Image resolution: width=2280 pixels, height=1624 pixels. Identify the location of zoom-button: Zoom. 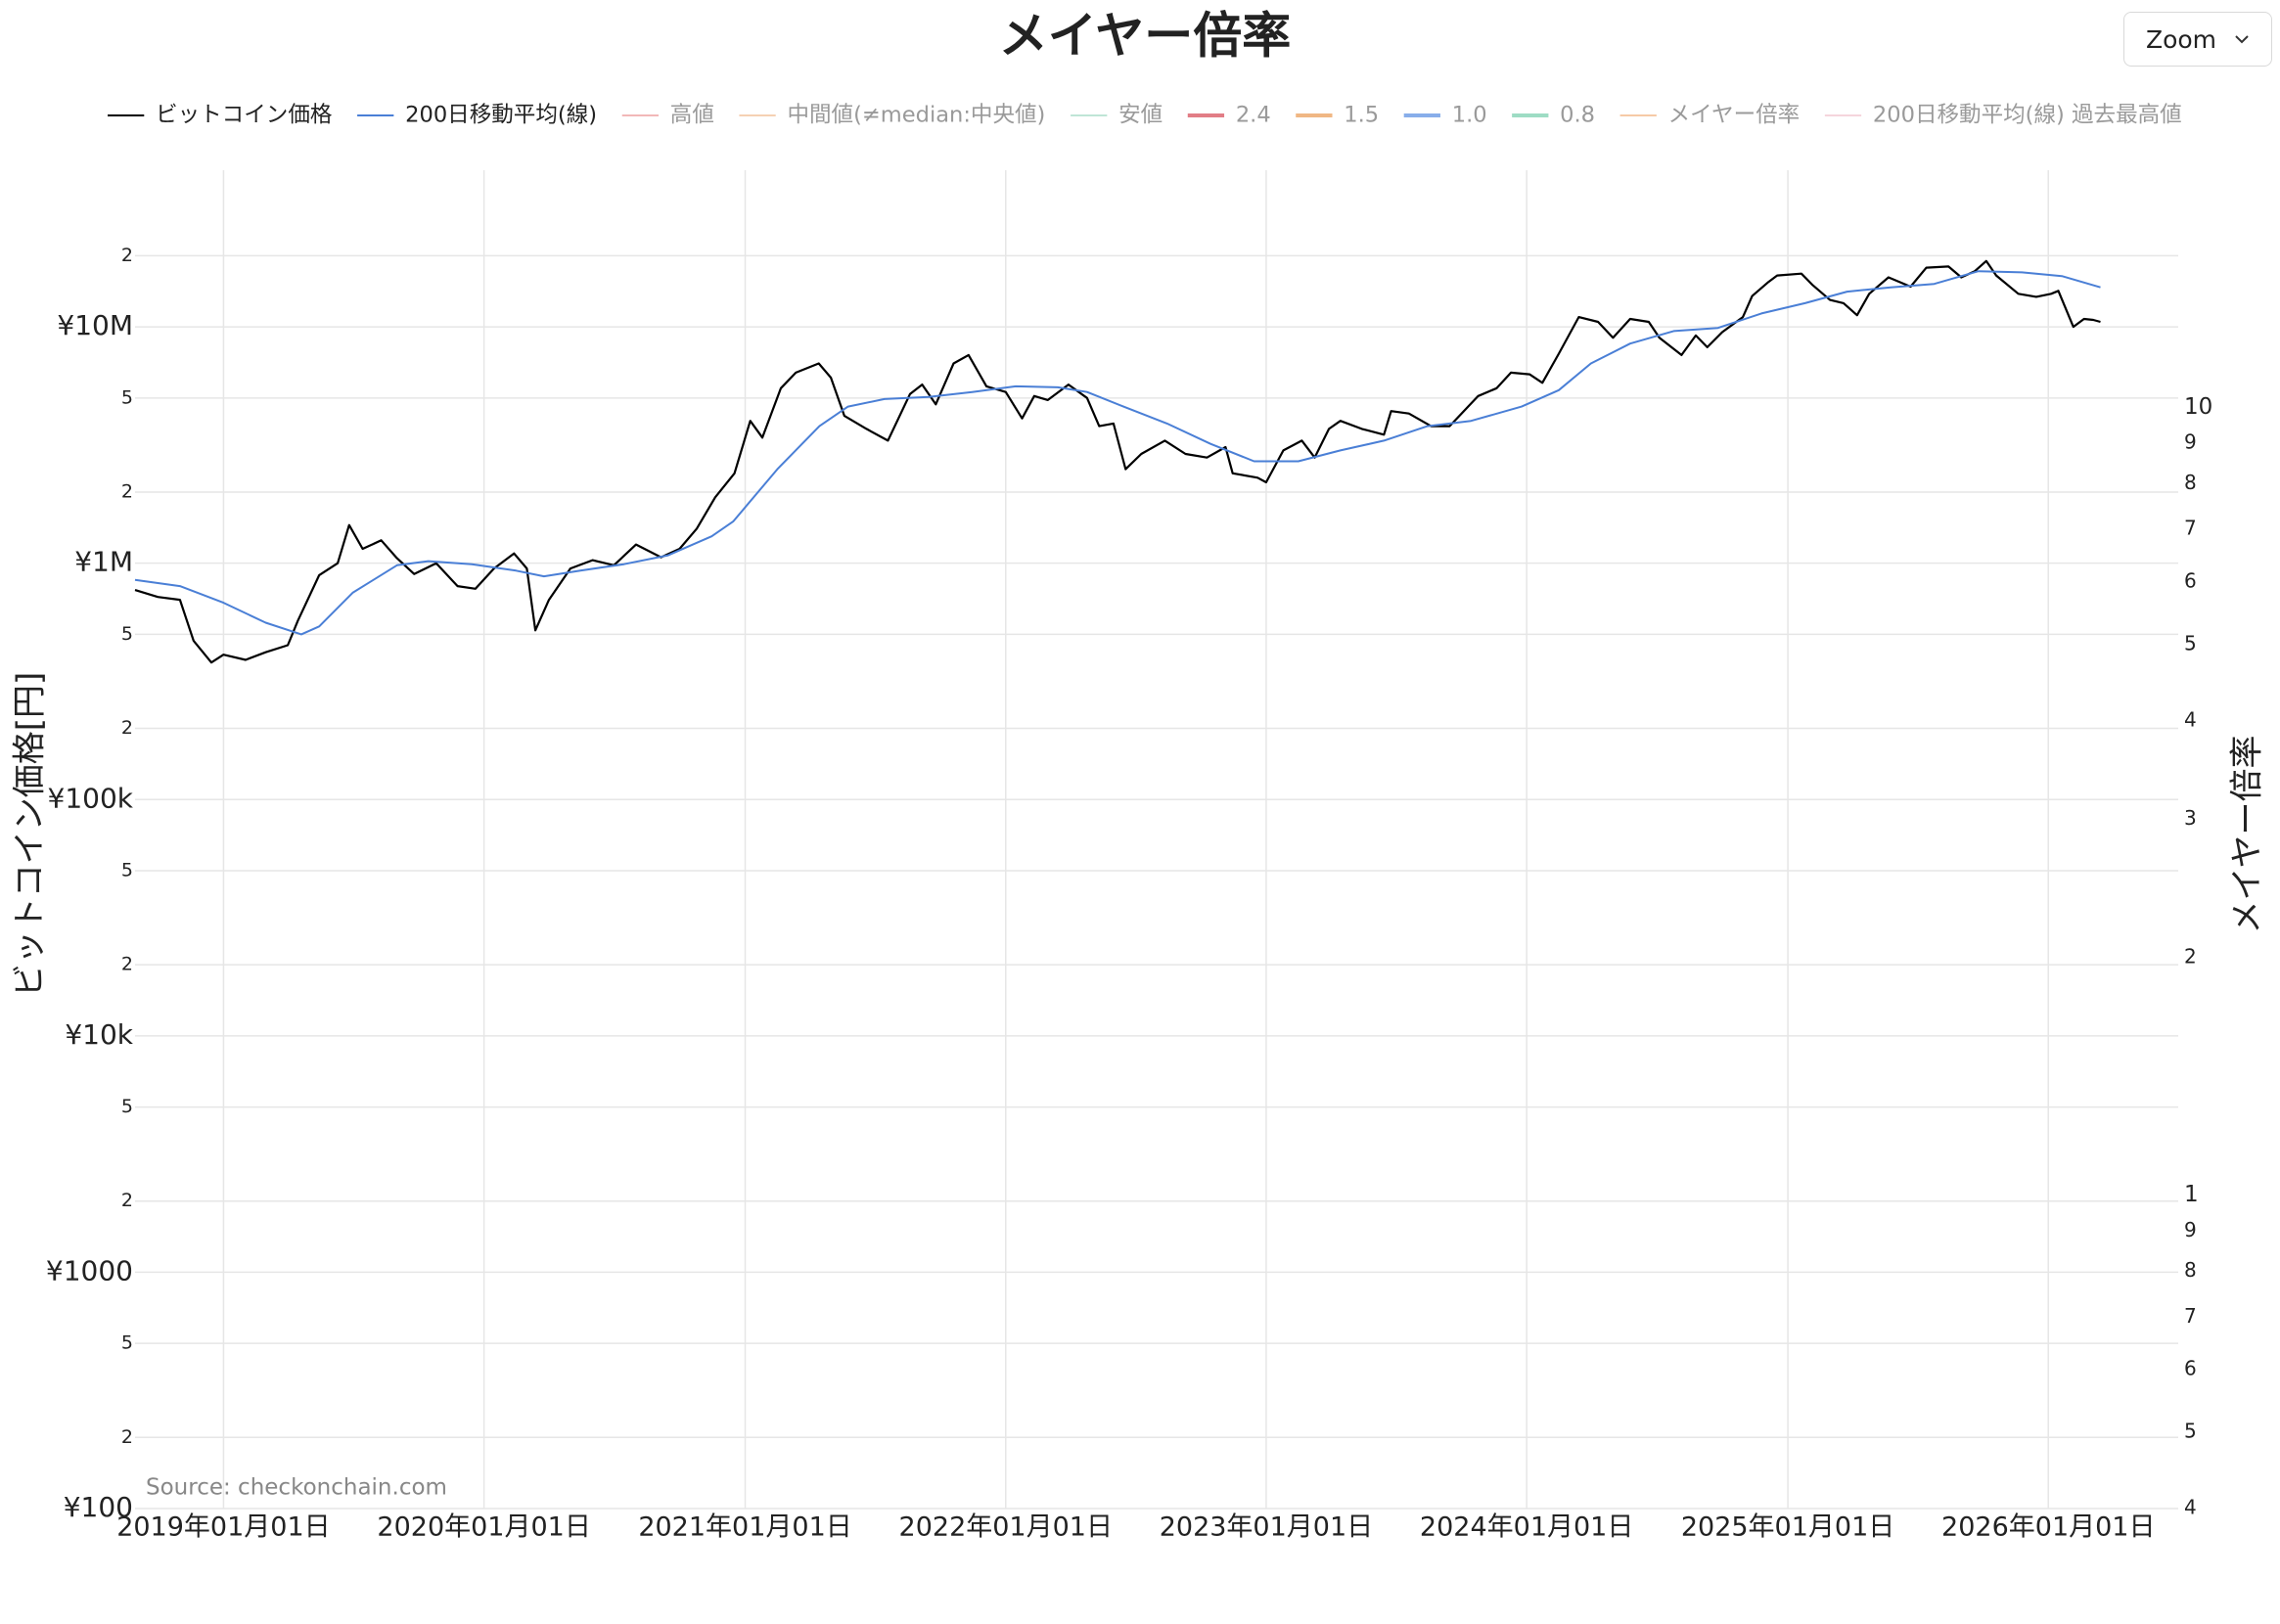
(2197, 39).